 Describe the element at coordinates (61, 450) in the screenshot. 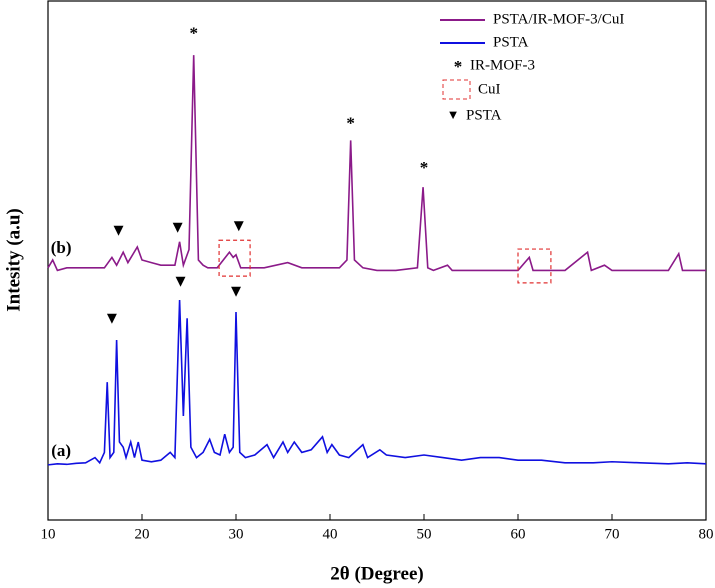

I see `annotation: (a)` at that location.